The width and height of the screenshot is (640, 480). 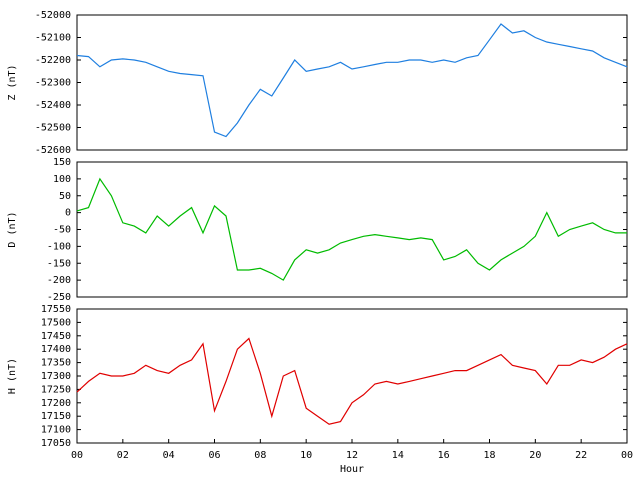 What do you see at coordinates (56, 376) in the screenshot?
I see `y-tick-label: 17300` at bounding box center [56, 376].